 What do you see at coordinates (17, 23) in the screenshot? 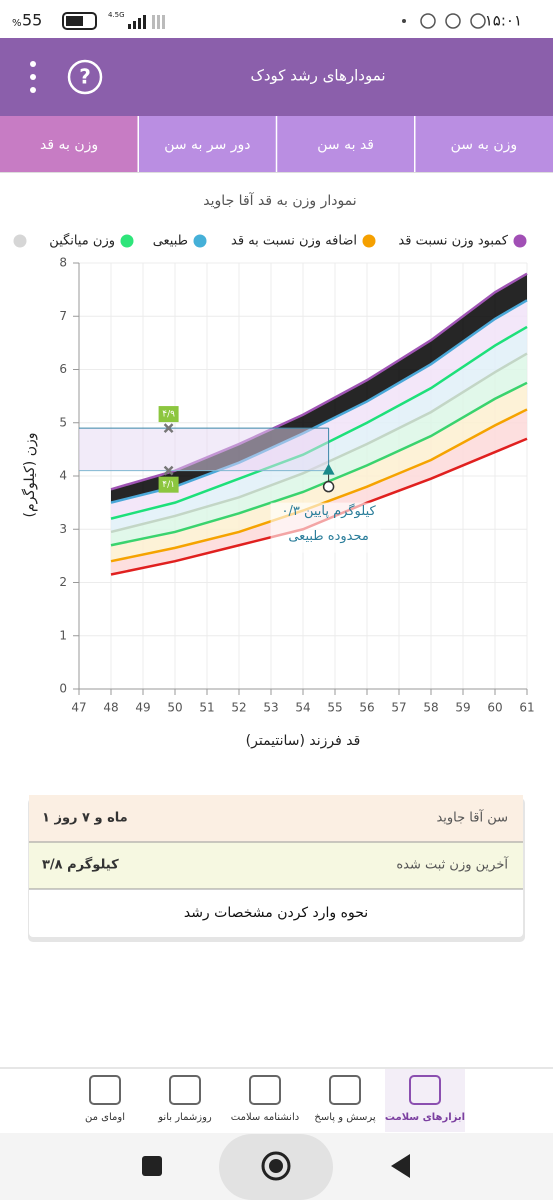
I see `battery-unit: %` at bounding box center [17, 23].